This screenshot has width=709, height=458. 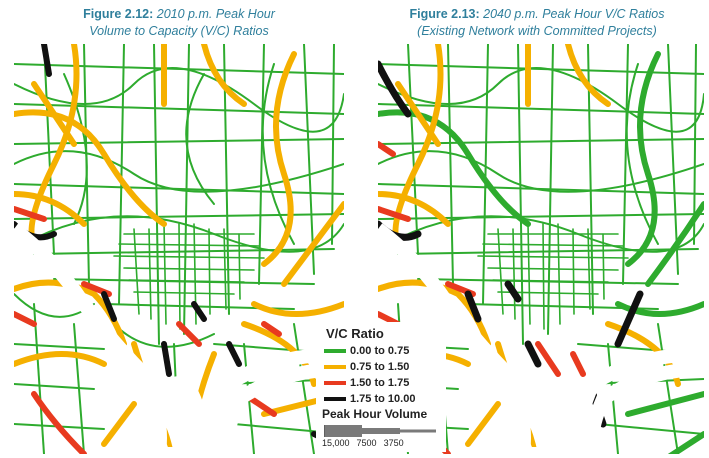 What do you see at coordinates (380, 431) in the screenshot?
I see `volume-width-scale` at bounding box center [380, 431].